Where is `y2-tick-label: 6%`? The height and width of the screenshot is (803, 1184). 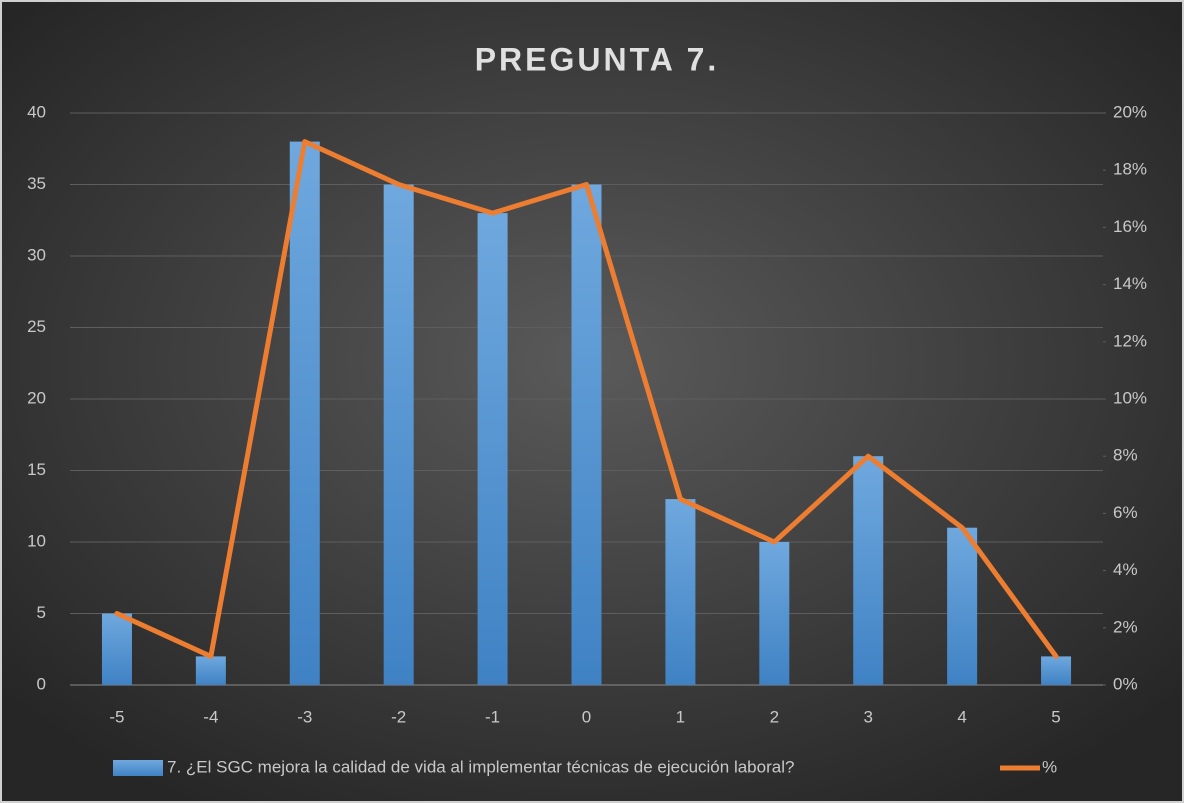 y2-tick-label: 6% is located at coordinates (1125, 512).